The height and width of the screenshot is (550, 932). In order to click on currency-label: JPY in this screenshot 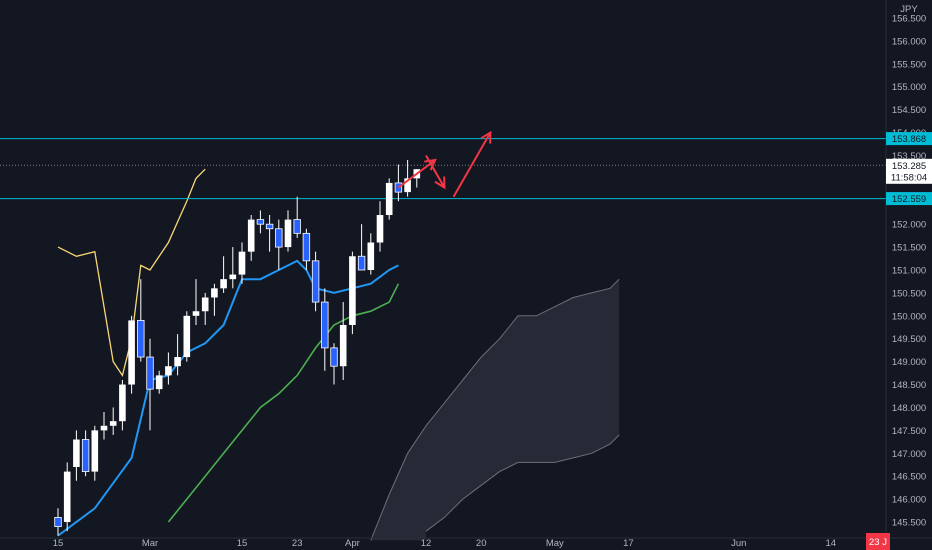, I will do `click(909, 9)`.